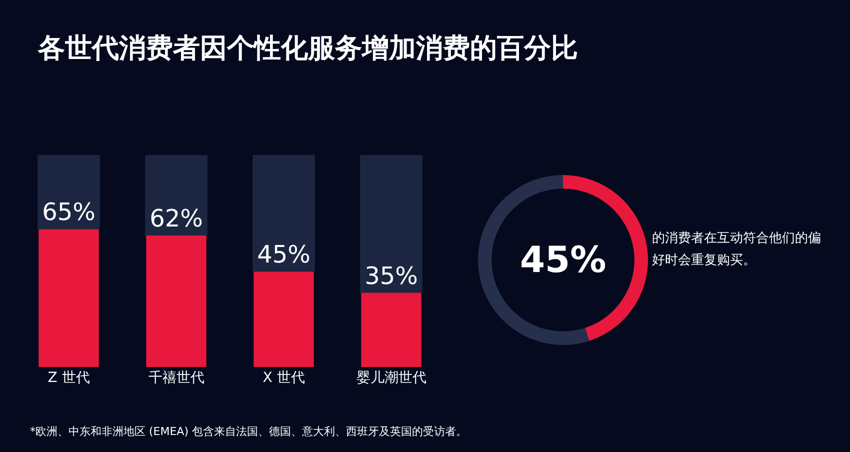 Image resolution: width=850 pixels, height=452 pixels. I want to click on chart-title: 各世代消费者因个性化服务增加消费的百分比, so click(308, 49).